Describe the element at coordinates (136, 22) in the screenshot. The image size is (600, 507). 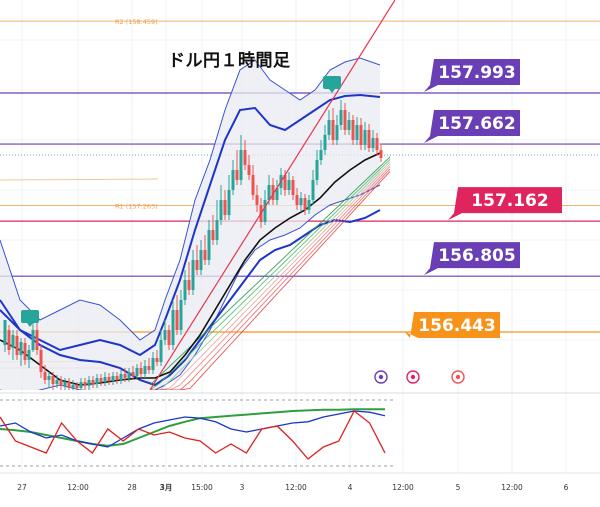
I see `pivot-label: R2 (158.459)` at that location.